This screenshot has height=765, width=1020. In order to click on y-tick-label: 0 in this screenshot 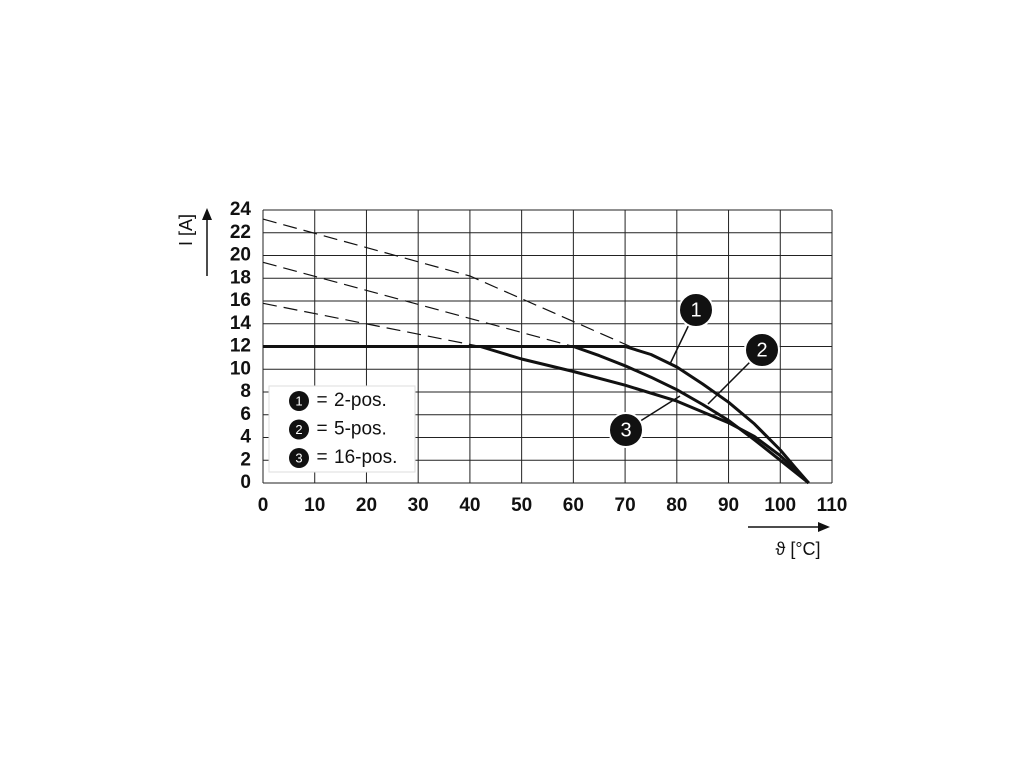, I will do `click(245, 482)`.